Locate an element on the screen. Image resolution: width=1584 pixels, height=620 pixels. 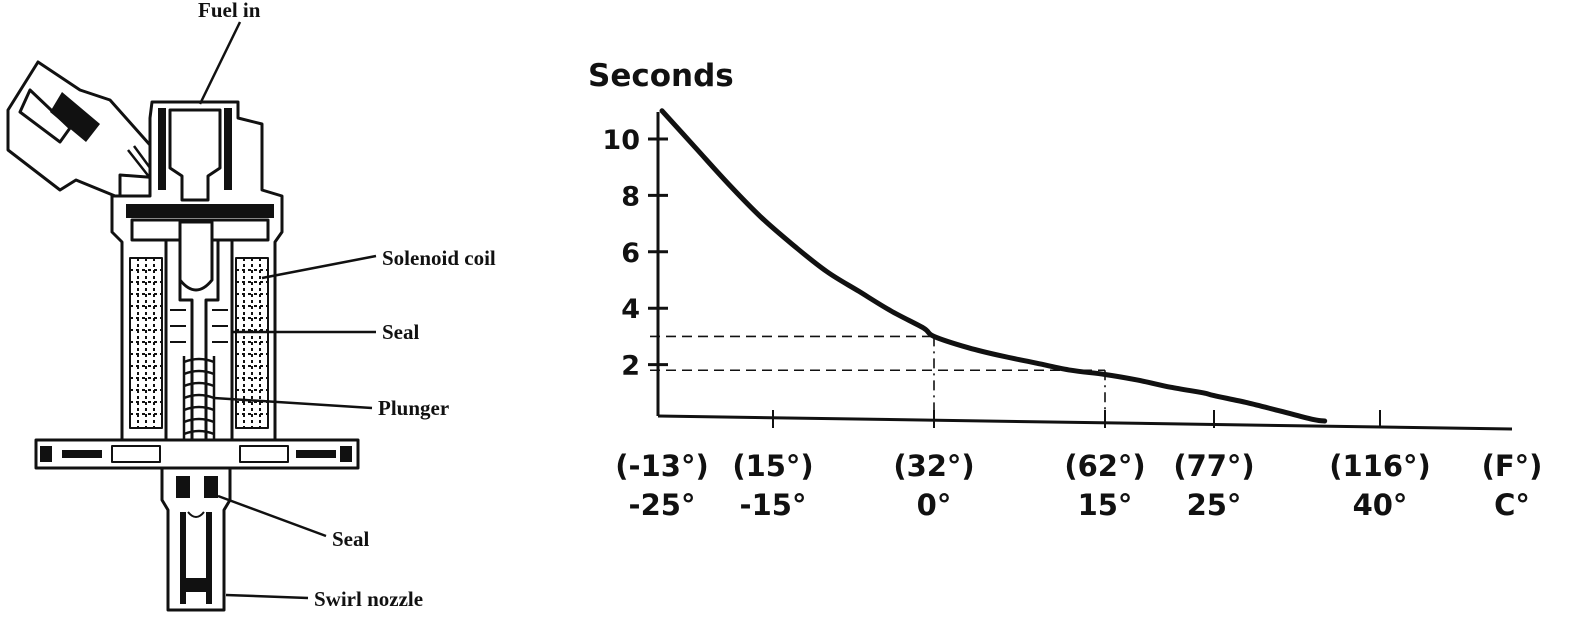
label-solenoid-coil: Solenoid coil is located at coordinates (439, 258).